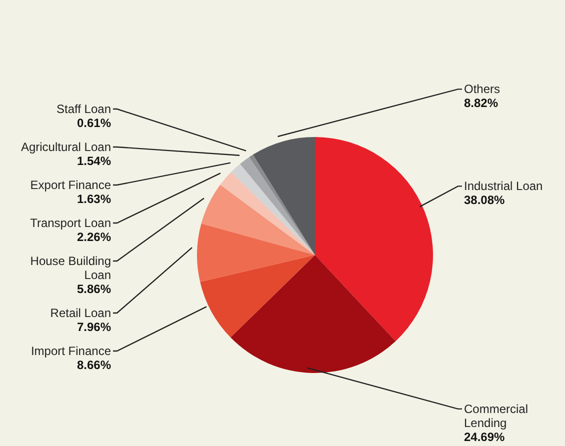 The image size is (565, 446). What do you see at coordinates (80, 313) in the screenshot?
I see `slice-label: Retail Loan` at bounding box center [80, 313].